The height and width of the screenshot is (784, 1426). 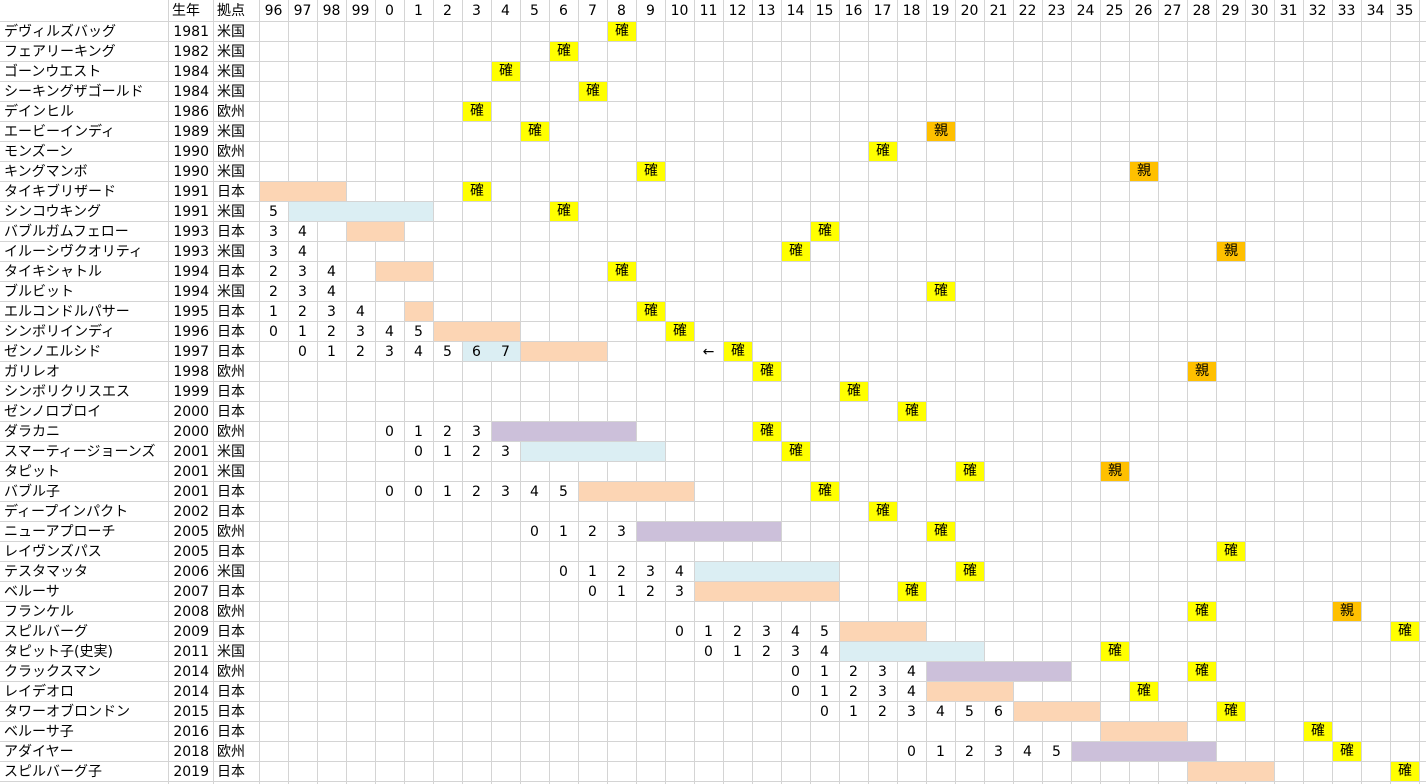 What do you see at coordinates (53, 772) in the screenshot?
I see `horse-name-cell: スピルバーグ子` at bounding box center [53, 772].